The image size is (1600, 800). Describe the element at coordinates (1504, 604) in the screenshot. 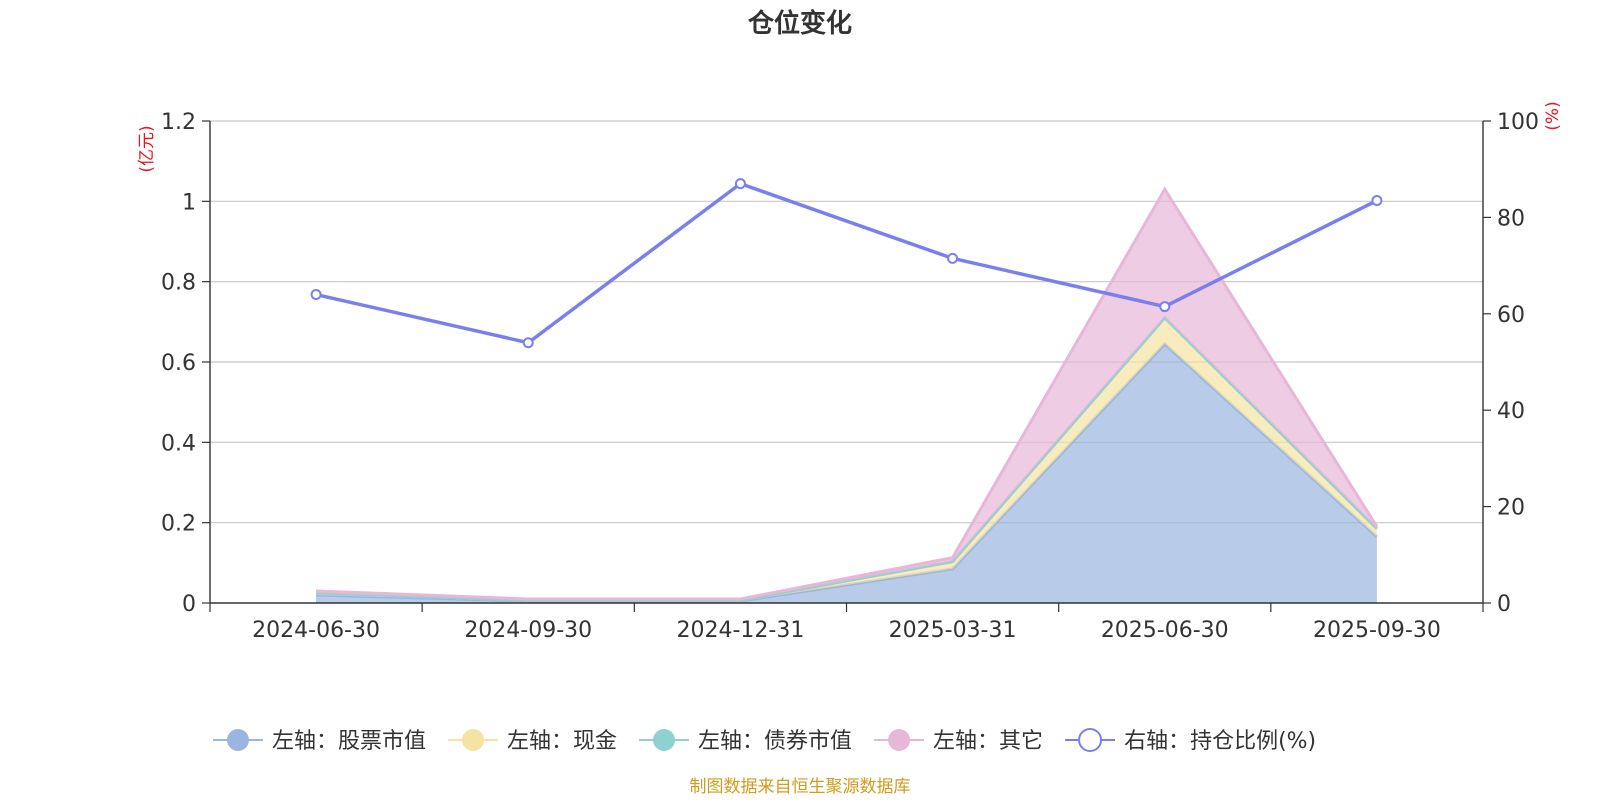

I see `right-axis-tick-label: 0` at that location.